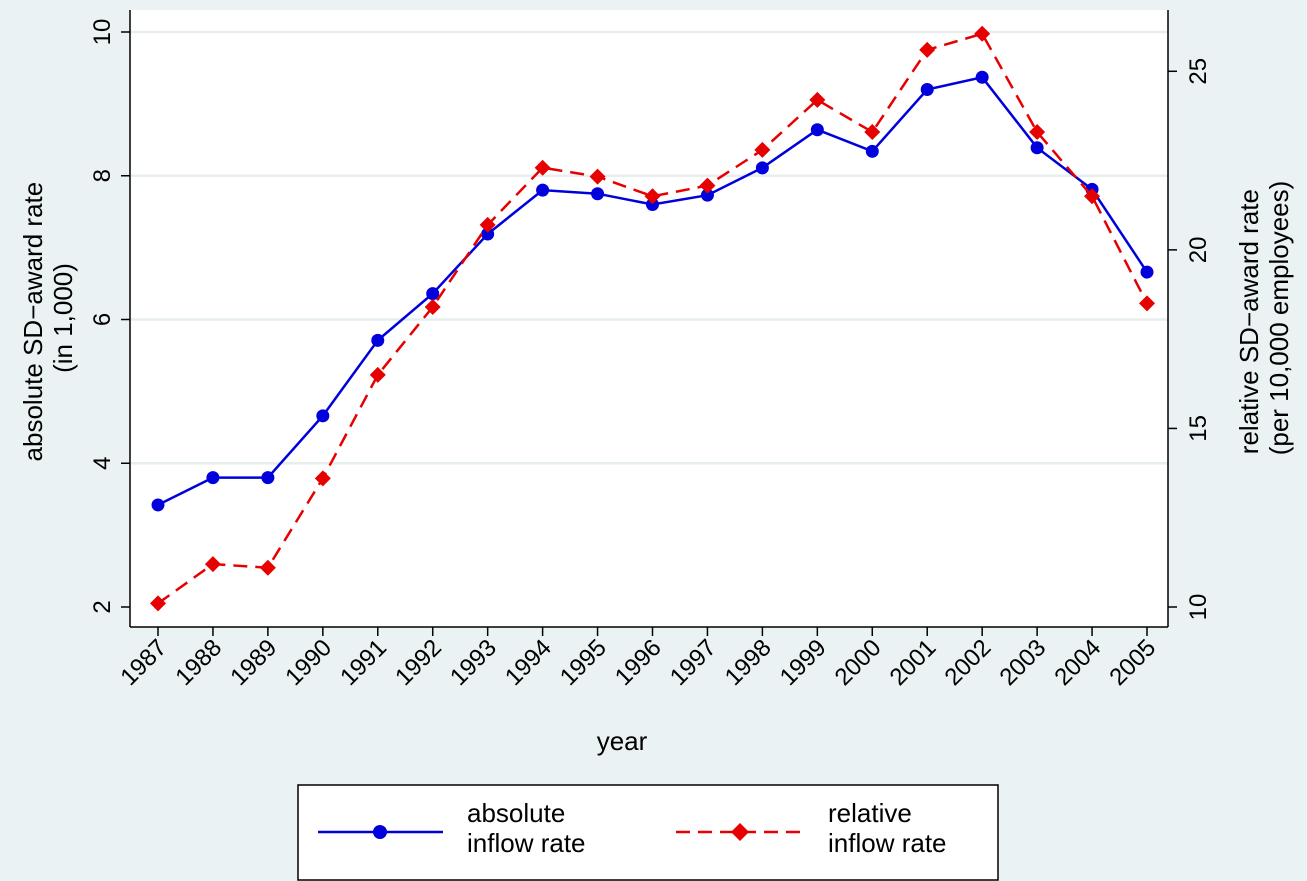 The image size is (1307, 881). What do you see at coordinates (748, 662) in the screenshot?
I see `x-tick-label-1998: 1998` at bounding box center [748, 662].